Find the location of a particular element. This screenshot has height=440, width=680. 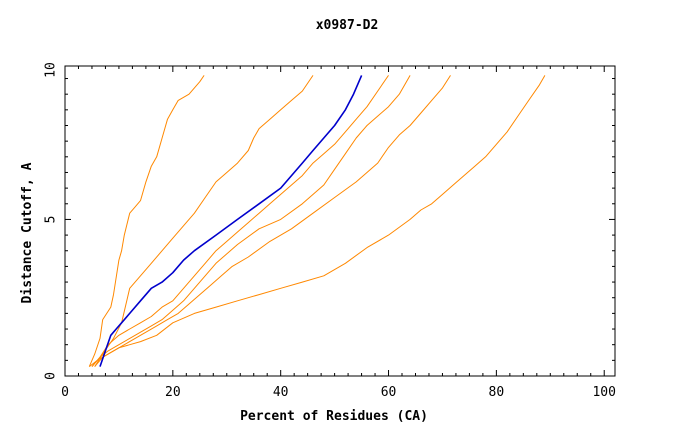

chart-title: x0987-D2 is located at coordinates (347, 25).